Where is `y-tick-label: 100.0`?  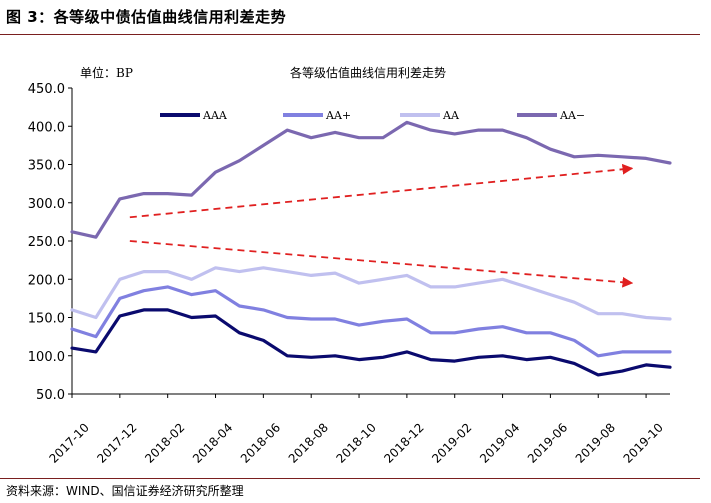
y-tick-label: 100.0 is located at coordinates (46, 357).